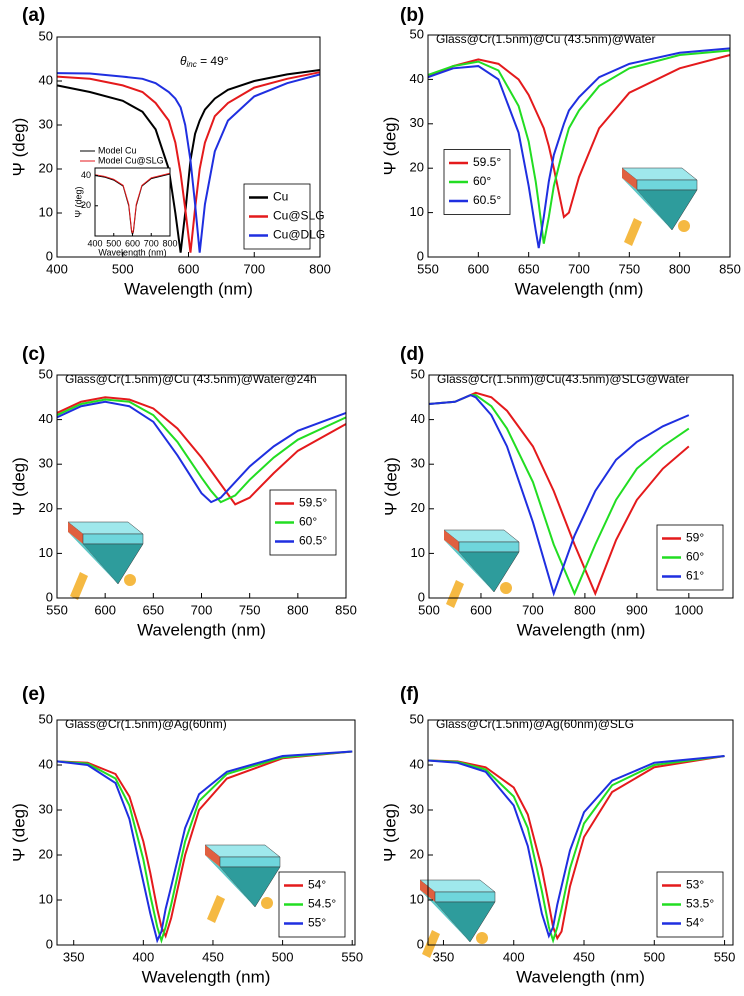 Image resolution: width=744 pixels, height=996 pixels. I want to click on panel-label: (b), so click(412, 15).